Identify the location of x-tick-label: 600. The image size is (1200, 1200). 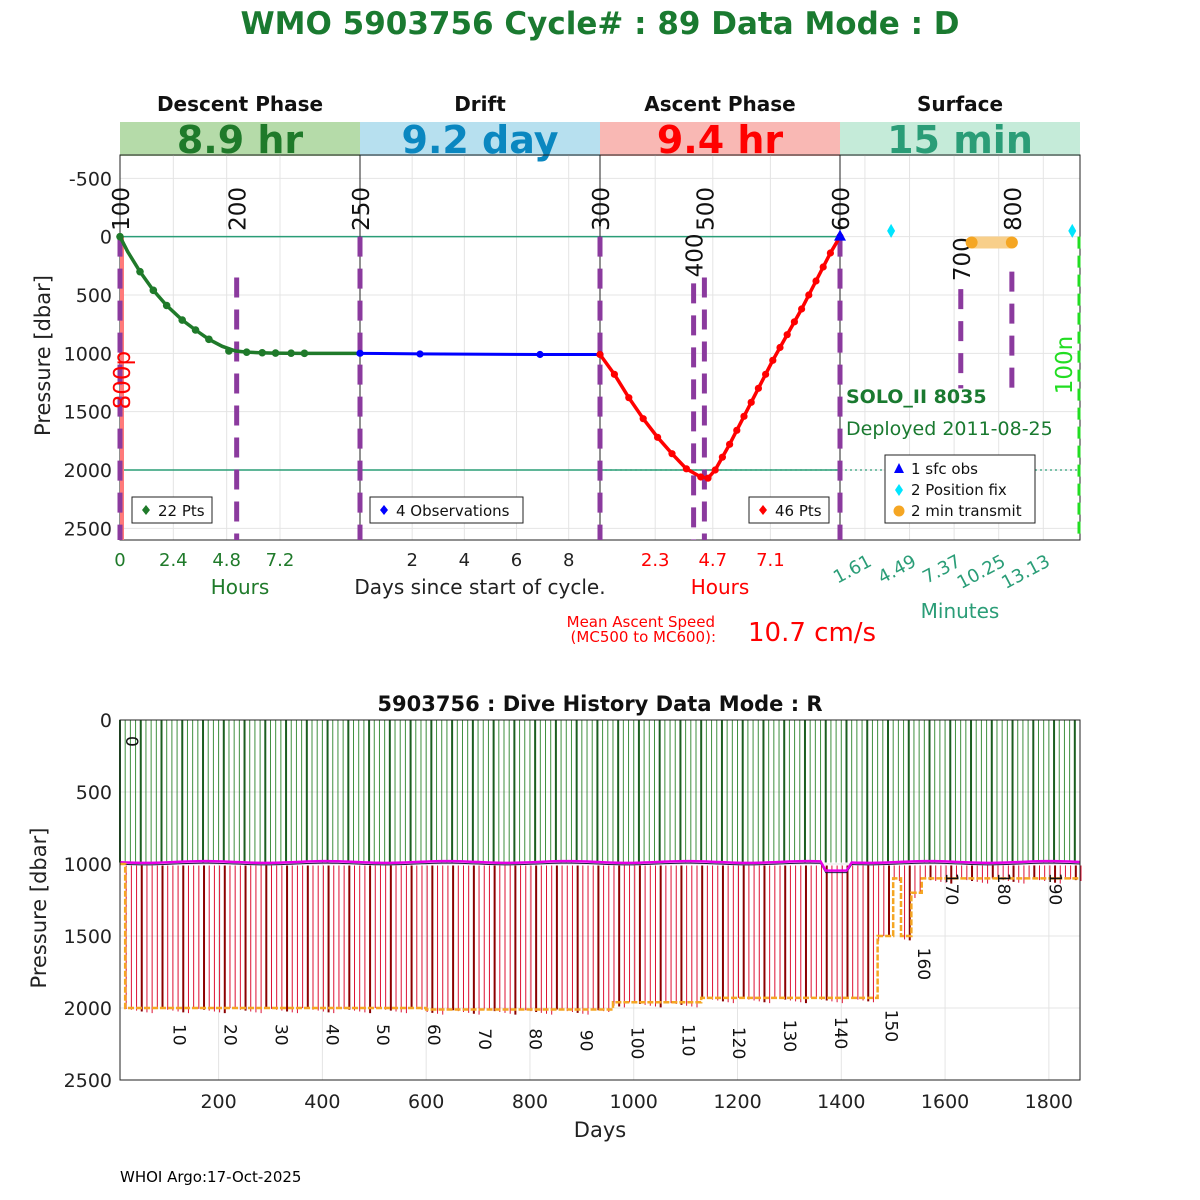
(426, 1102).